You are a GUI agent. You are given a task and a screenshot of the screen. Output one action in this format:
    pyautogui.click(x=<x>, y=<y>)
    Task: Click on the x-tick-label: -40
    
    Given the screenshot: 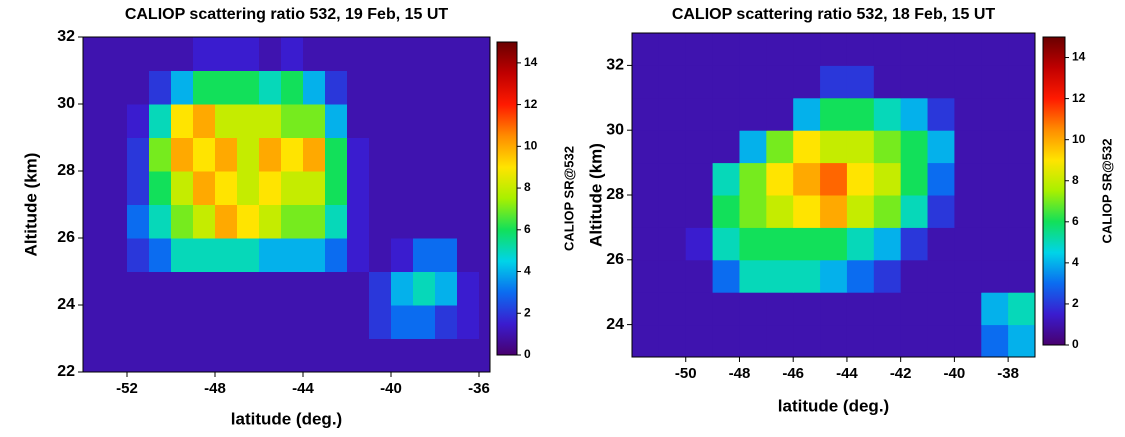 What is the action you would take?
    pyautogui.click(x=955, y=373)
    